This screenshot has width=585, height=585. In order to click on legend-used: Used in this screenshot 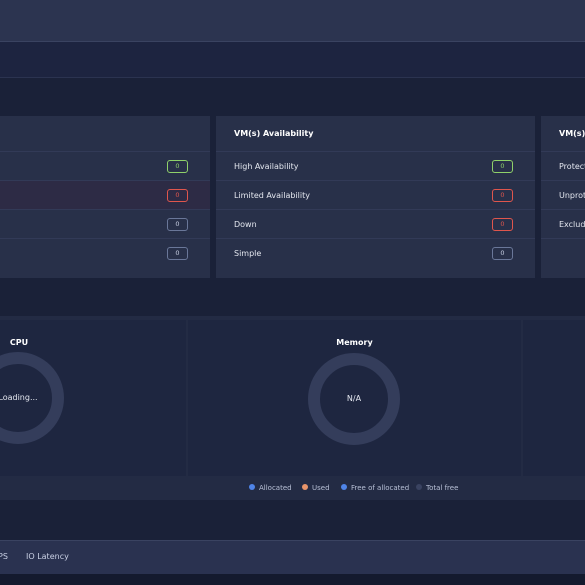, I will do `click(316, 488)`.